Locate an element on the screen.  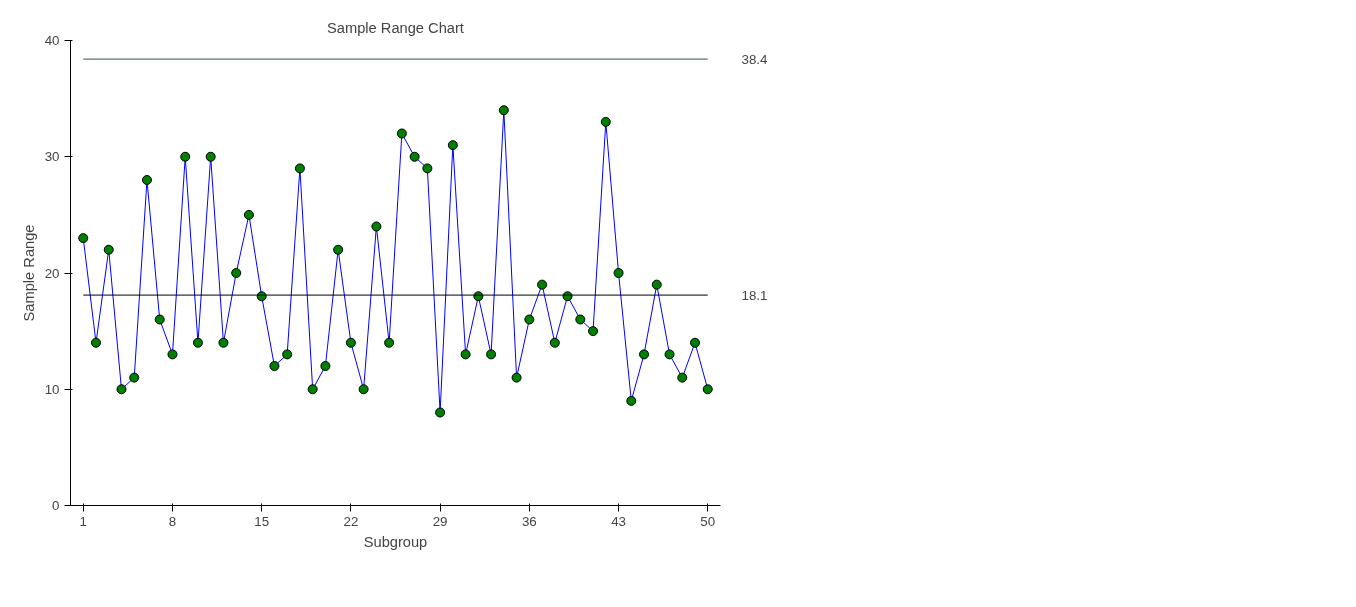
chart-title: Sample Range Chart is located at coordinates (395, 27).